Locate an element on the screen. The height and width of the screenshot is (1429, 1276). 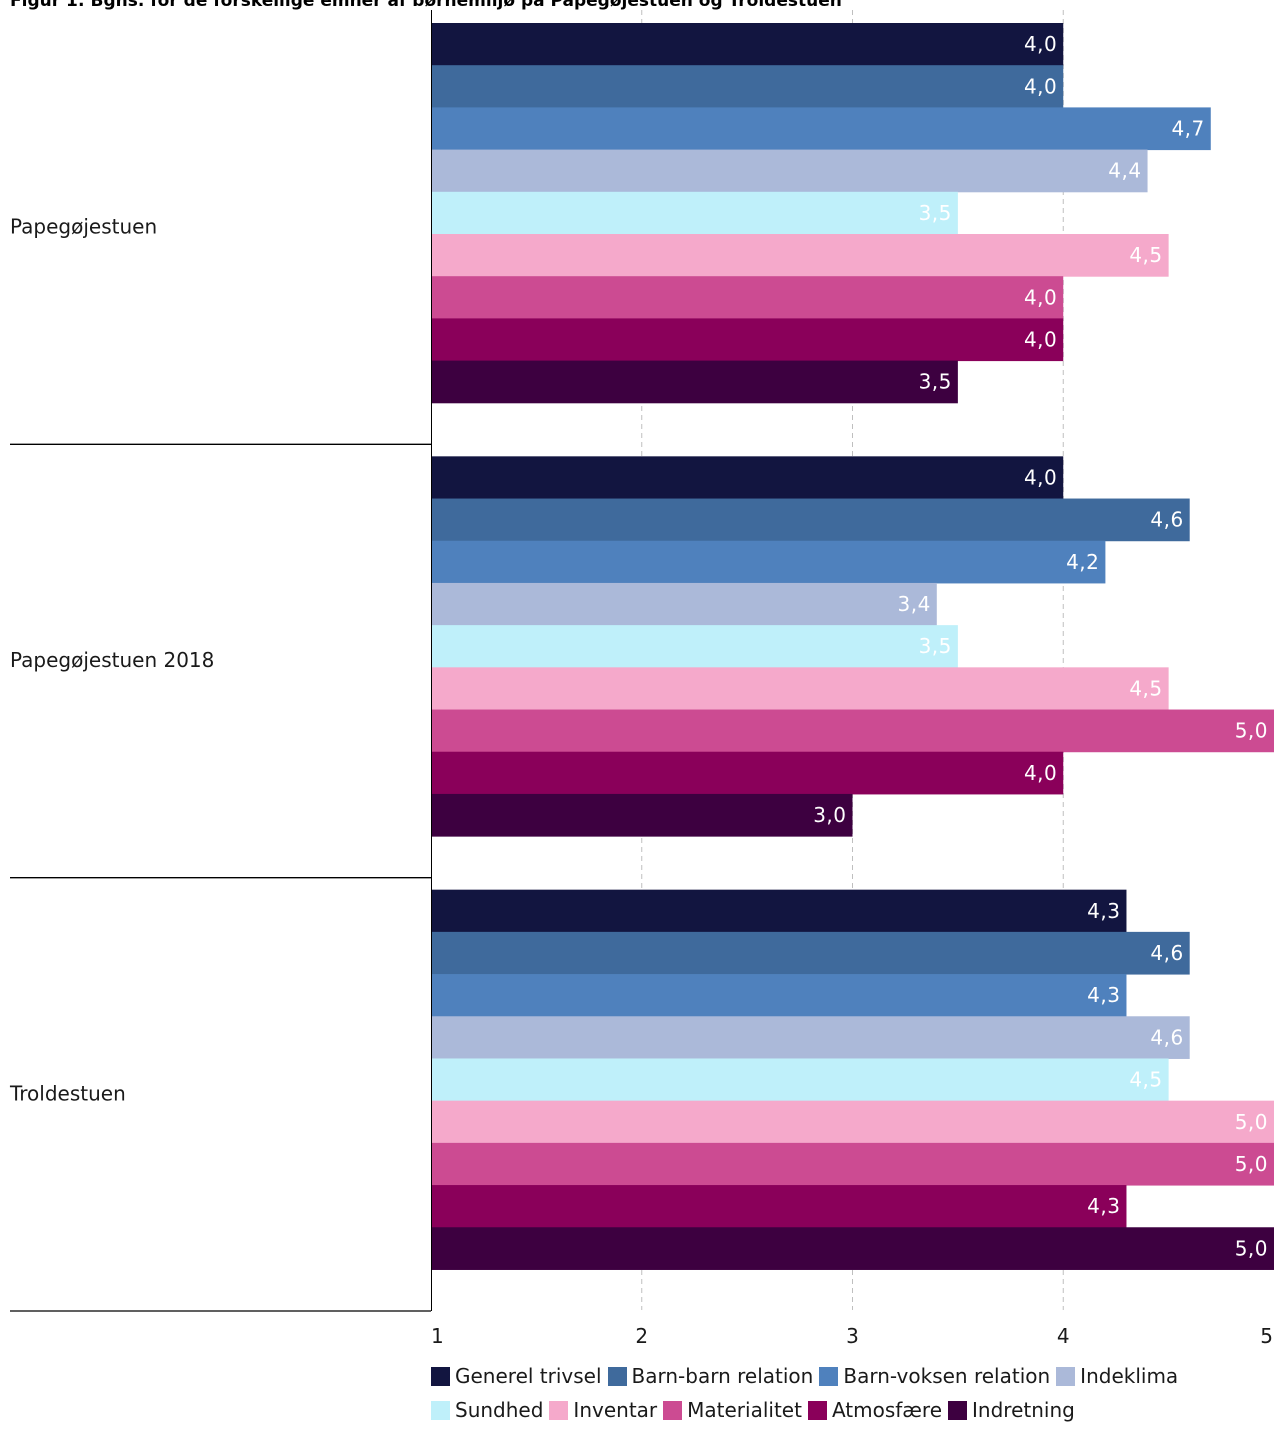
data-label: 3,4 is located at coordinates (913, 604).